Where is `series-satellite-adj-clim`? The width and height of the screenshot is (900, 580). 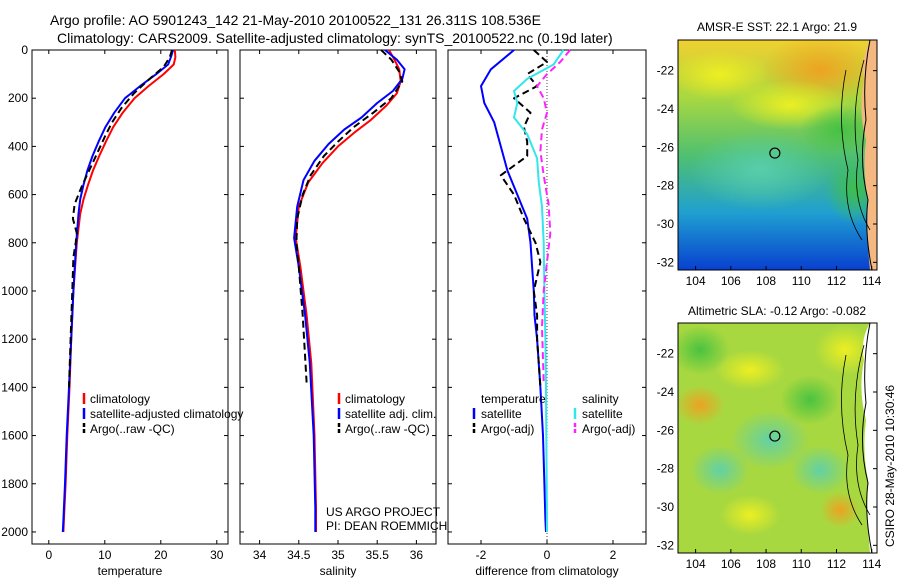
series-satellite-adj-clim is located at coordinates (349, 290).